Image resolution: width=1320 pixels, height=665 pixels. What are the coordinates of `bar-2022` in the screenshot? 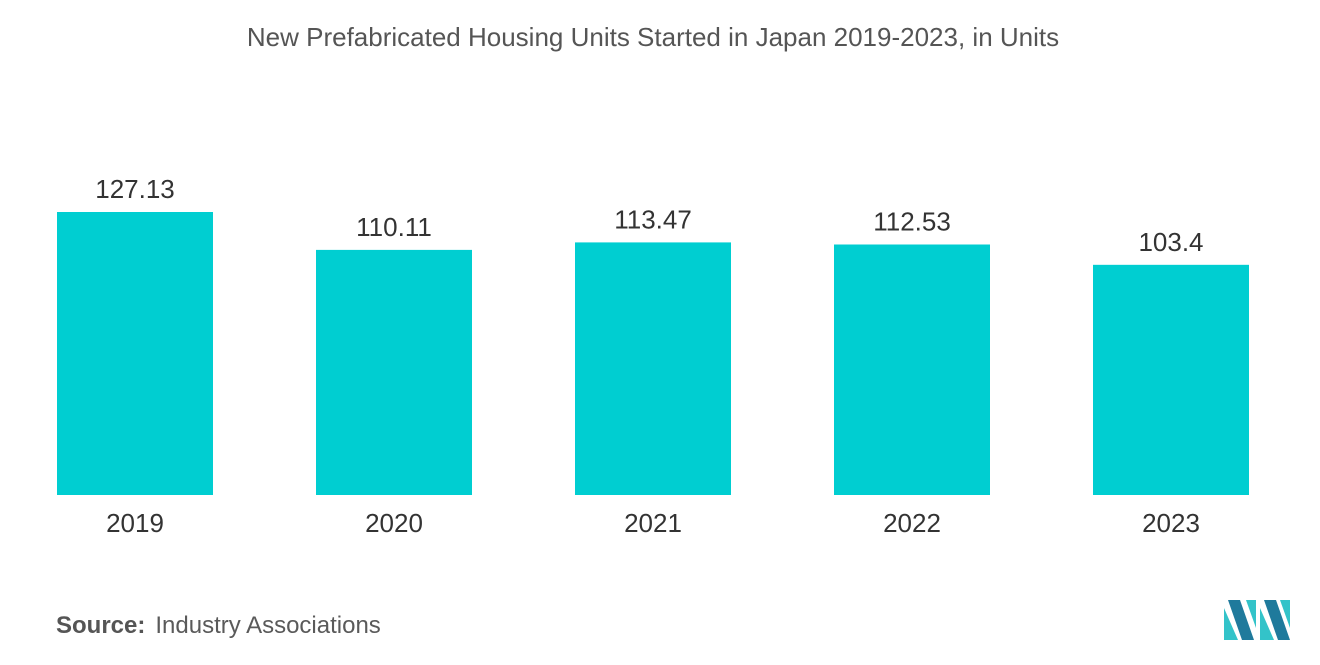 It's located at (912, 369).